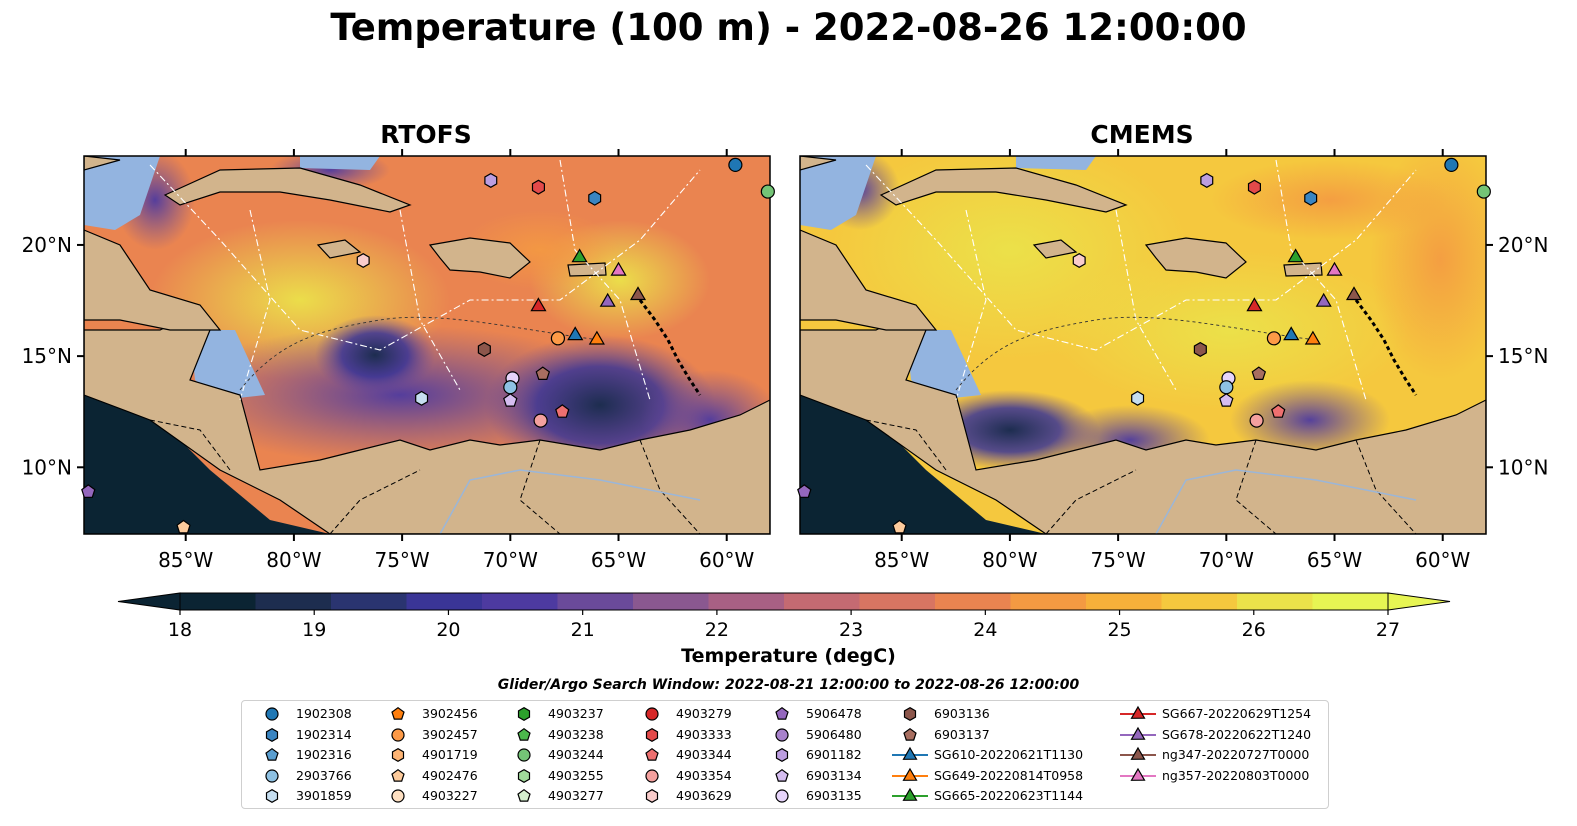  Describe the element at coordinates (207, 464) in the screenshot. I see `rtofs-pacific` at that location.